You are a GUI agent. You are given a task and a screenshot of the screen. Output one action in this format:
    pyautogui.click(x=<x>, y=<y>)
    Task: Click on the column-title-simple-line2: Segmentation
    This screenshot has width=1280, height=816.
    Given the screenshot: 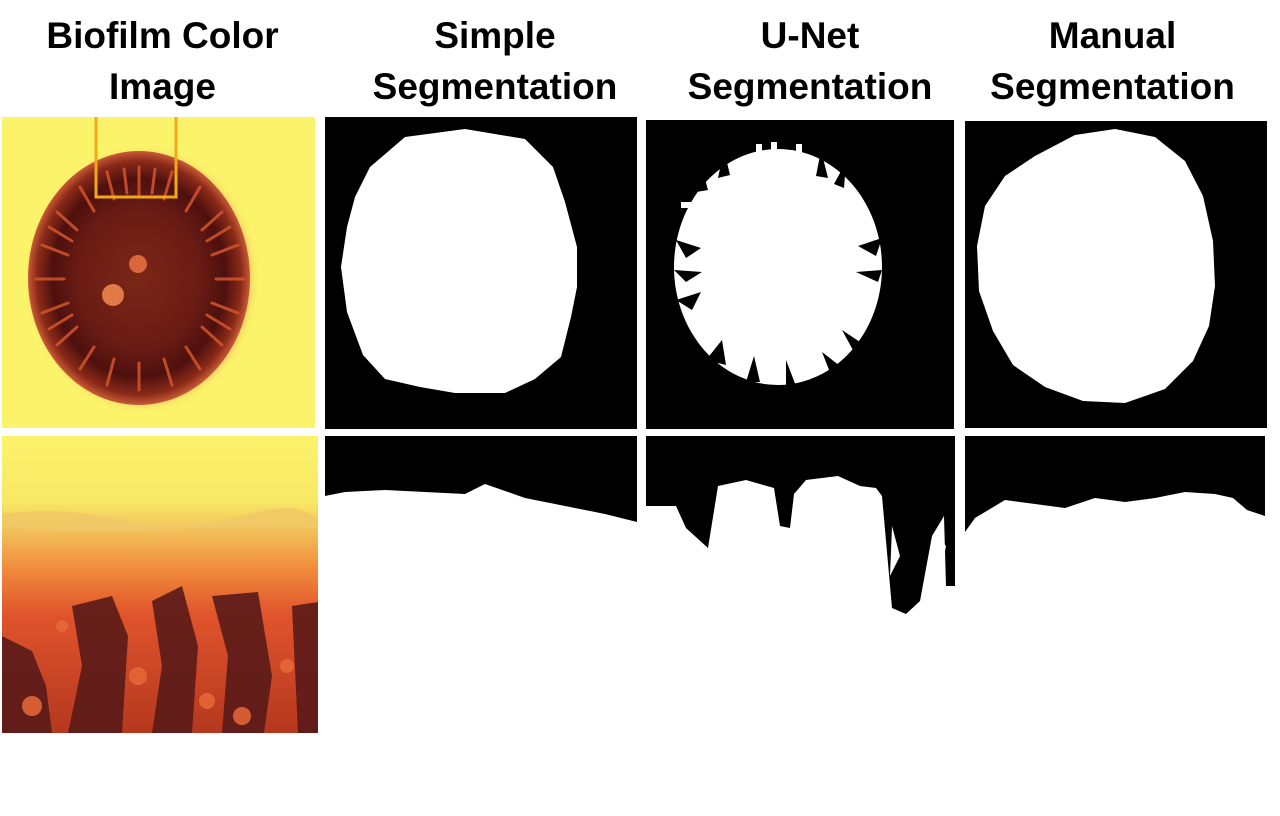 What is the action you would take?
    pyautogui.click(x=495, y=86)
    